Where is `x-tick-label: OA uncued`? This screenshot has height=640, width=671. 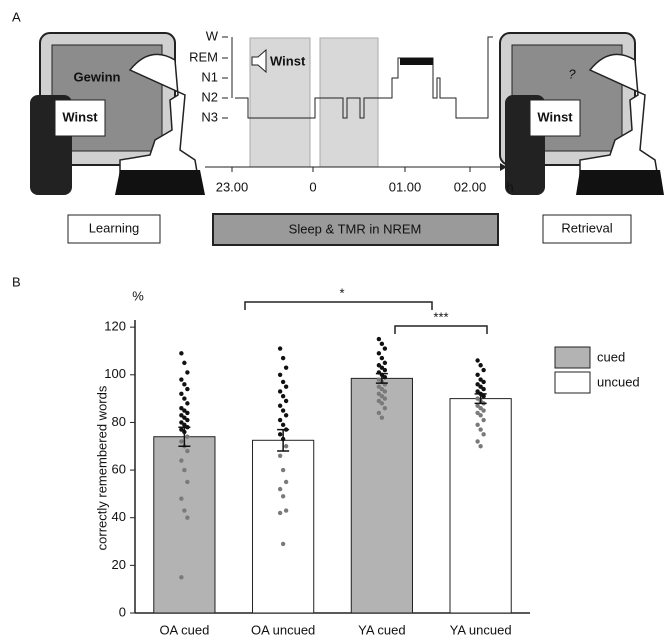
x-tick-label: OA uncued is located at coordinates (283, 629).